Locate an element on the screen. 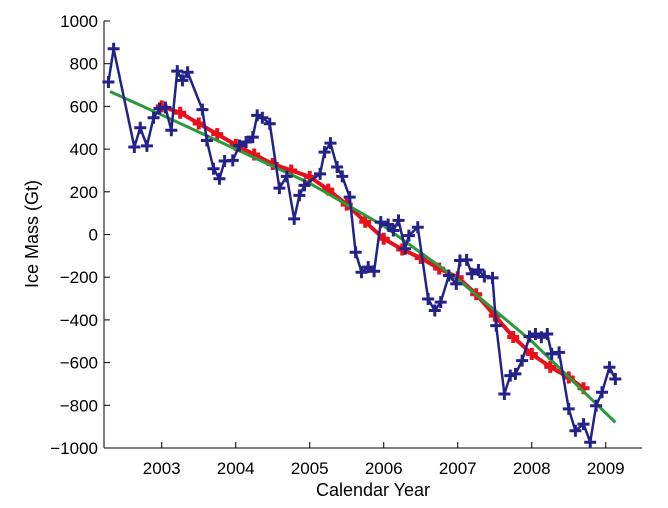 Image resolution: width=668 pixels, height=508 pixels. y-tick-label: 800 is located at coordinates (84, 64).